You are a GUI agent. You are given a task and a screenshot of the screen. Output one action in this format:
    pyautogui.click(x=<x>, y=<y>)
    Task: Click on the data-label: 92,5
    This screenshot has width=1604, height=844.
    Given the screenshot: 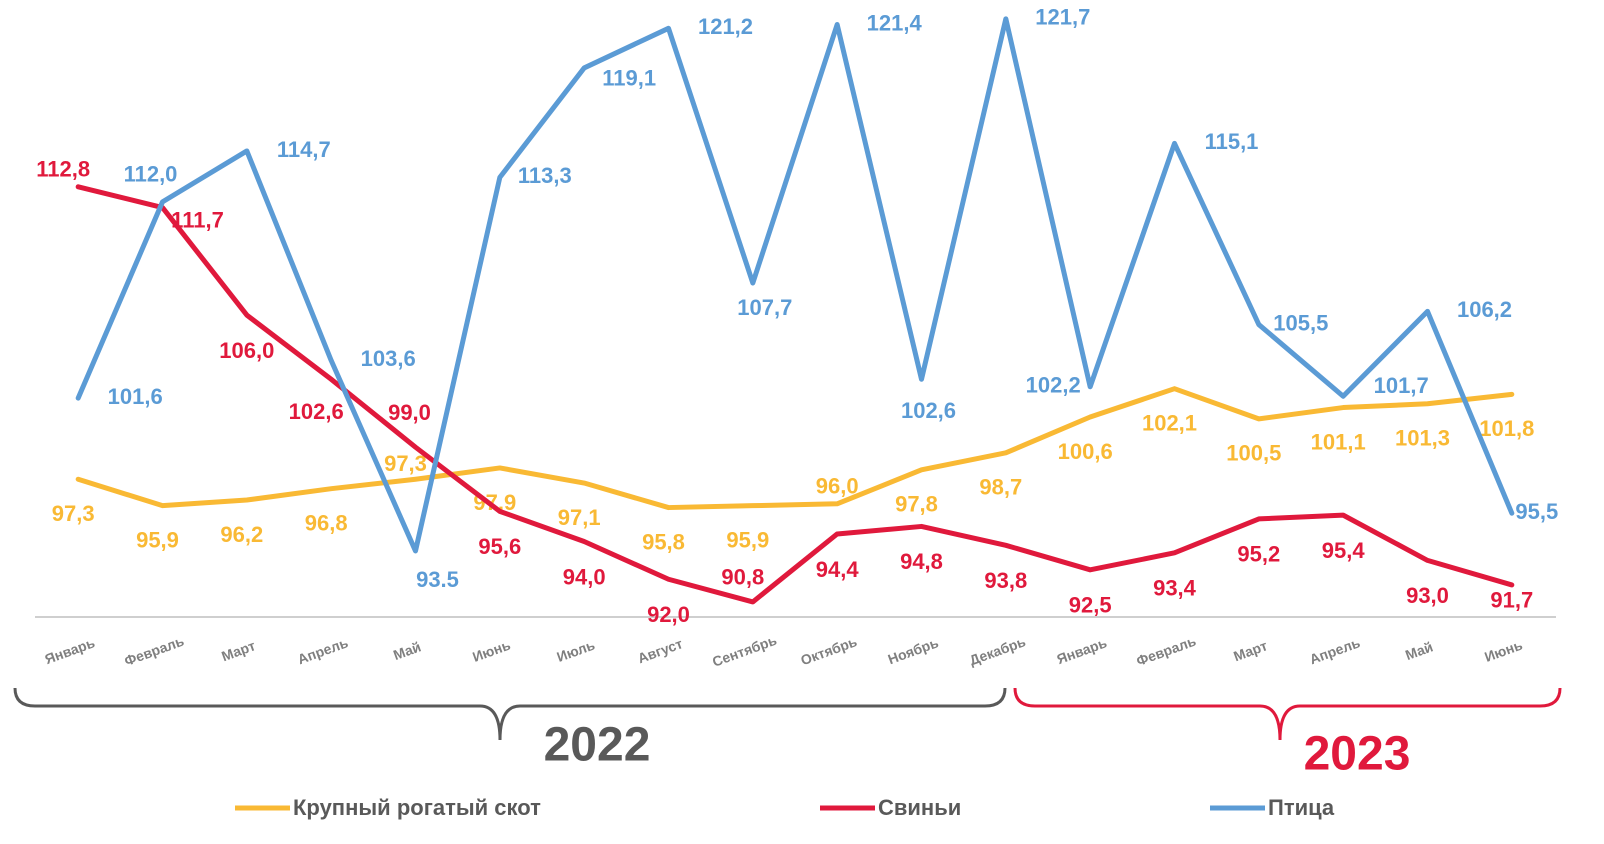 What is the action you would take?
    pyautogui.click(x=1090, y=605)
    